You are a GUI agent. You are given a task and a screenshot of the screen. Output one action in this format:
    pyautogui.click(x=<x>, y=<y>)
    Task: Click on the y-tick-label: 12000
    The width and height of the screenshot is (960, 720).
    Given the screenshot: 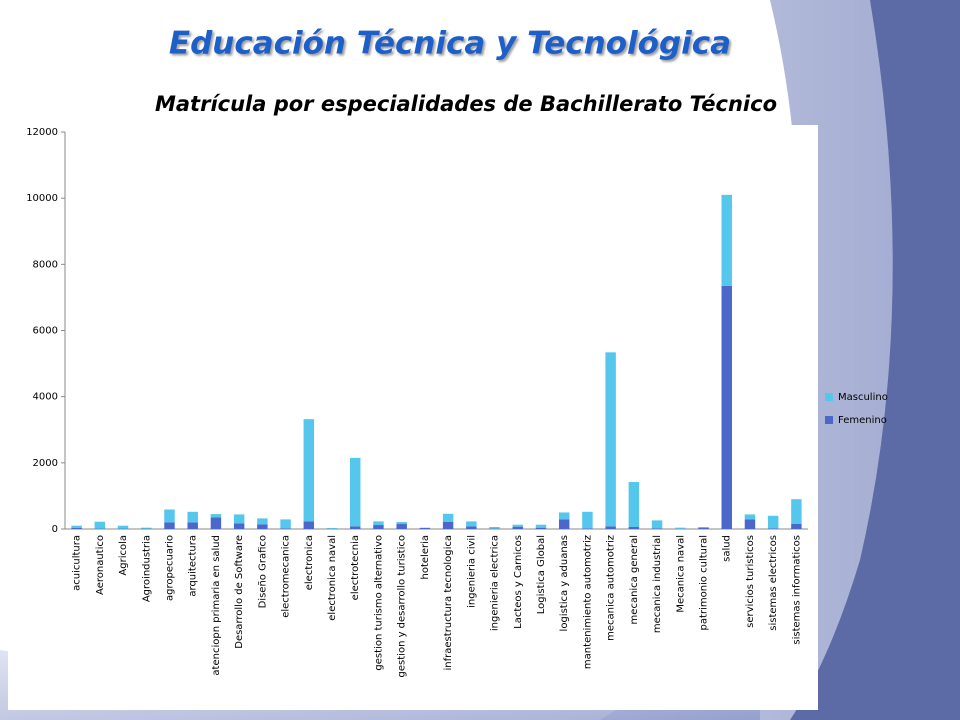 What is the action you would take?
    pyautogui.click(x=42, y=132)
    